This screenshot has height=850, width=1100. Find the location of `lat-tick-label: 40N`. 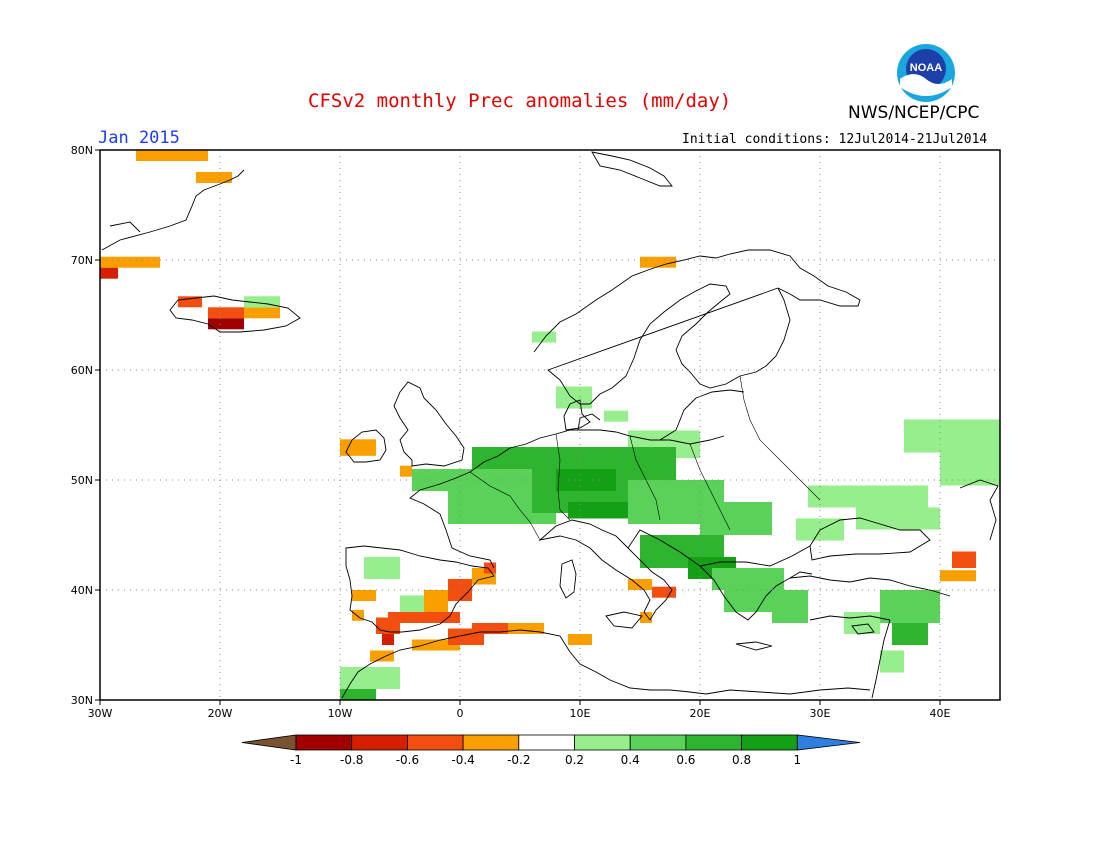

lat-tick-label: 40N is located at coordinates (82, 590).